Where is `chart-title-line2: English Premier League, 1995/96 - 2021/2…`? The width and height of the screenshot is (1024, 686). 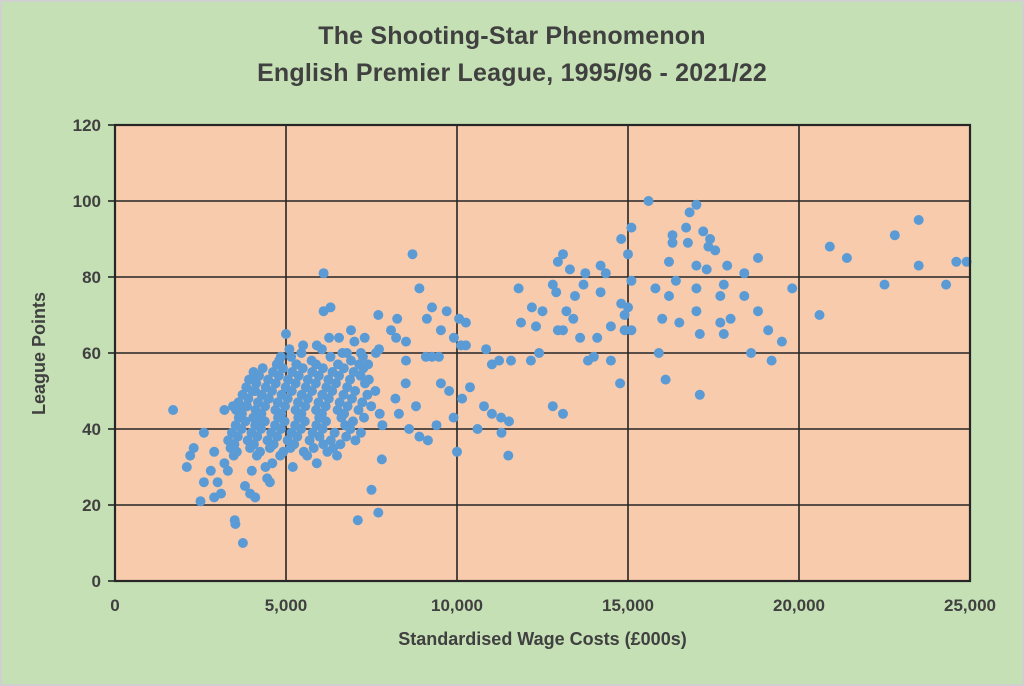 chart-title-line2: English Premier League, 1995/96 - 2021/2… is located at coordinates (512, 73).